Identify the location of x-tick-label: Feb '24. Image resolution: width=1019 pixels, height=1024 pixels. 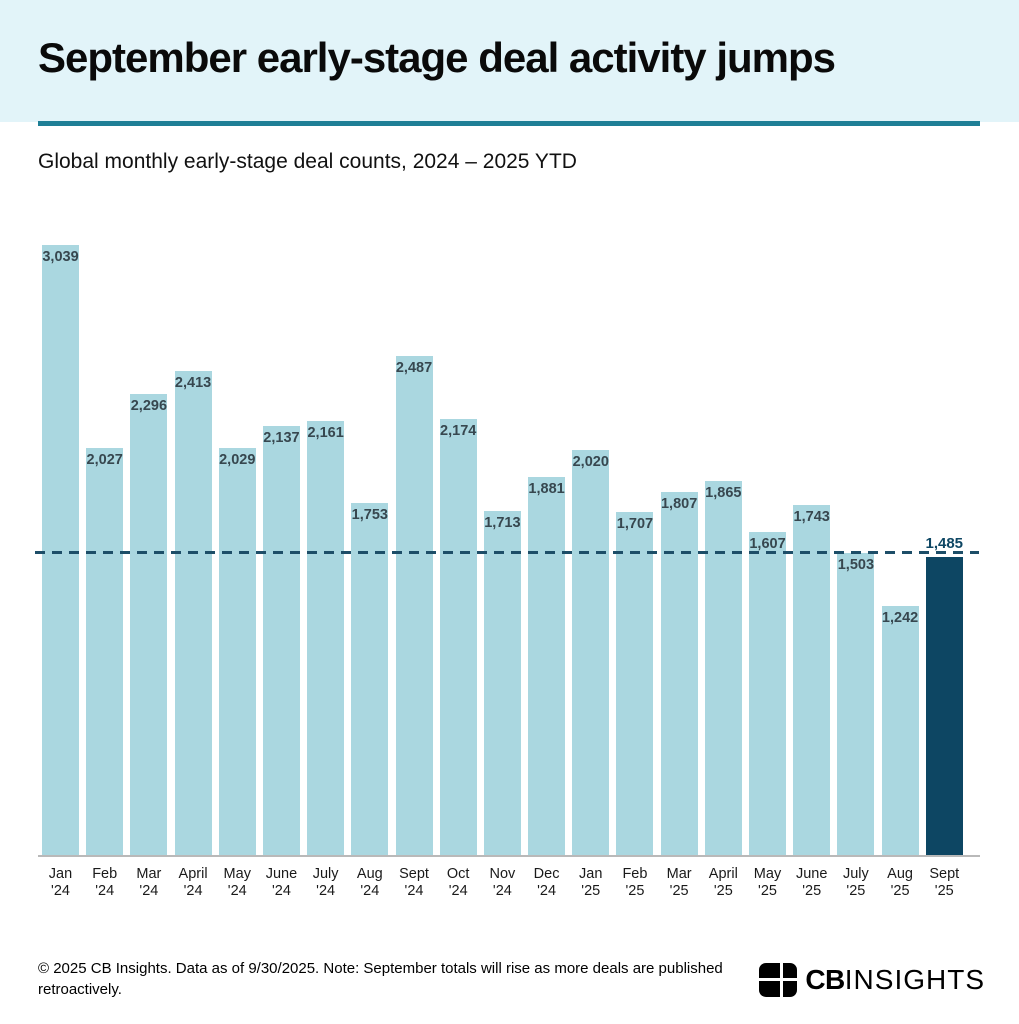
(104, 883).